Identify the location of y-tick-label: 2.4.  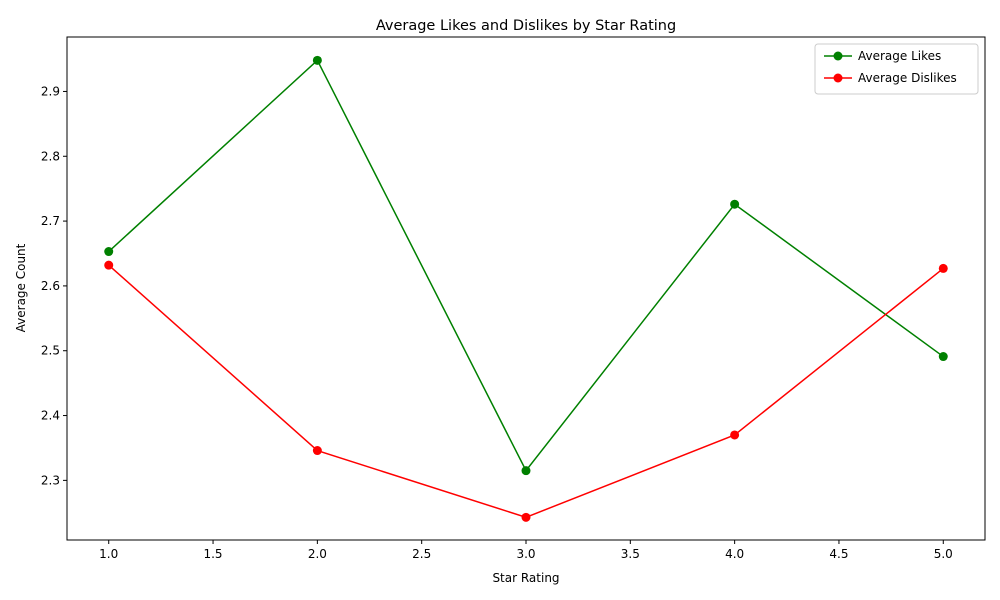
(50, 416).